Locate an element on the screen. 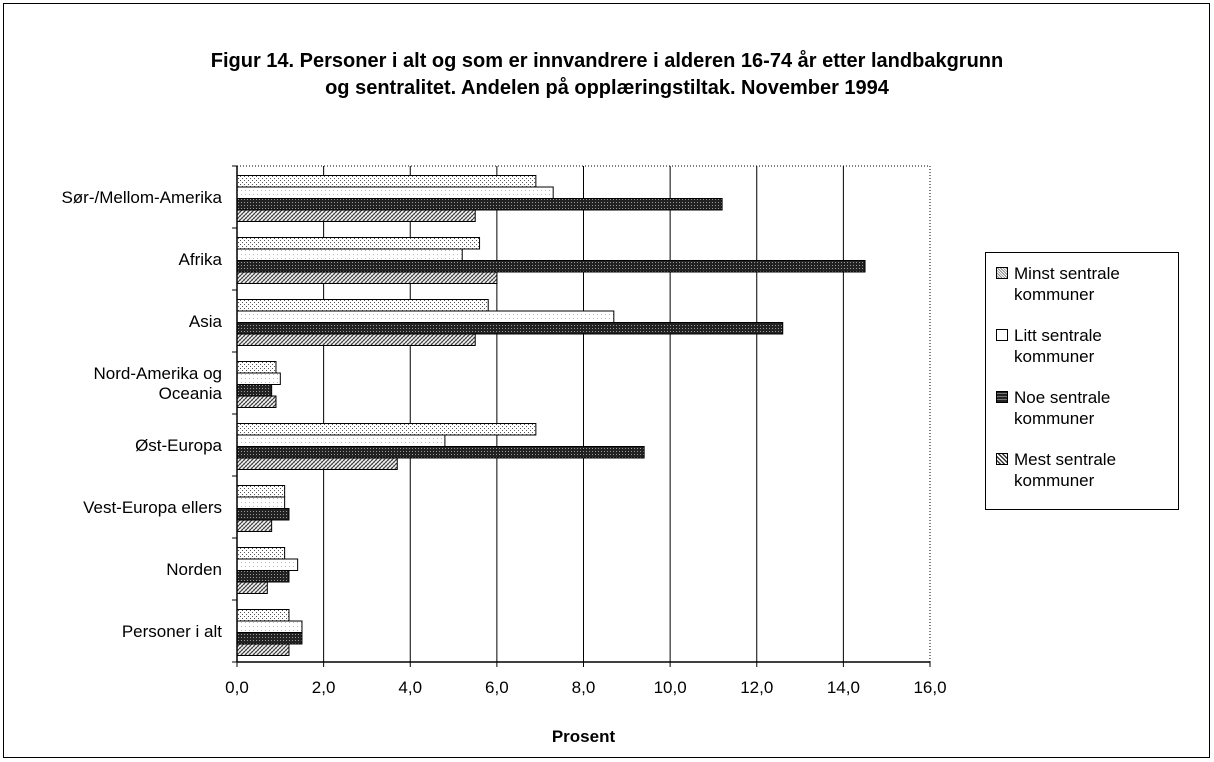 This screenshot has width=1214, height=762. category-label: Afrika is located at coordinates (201, 259).